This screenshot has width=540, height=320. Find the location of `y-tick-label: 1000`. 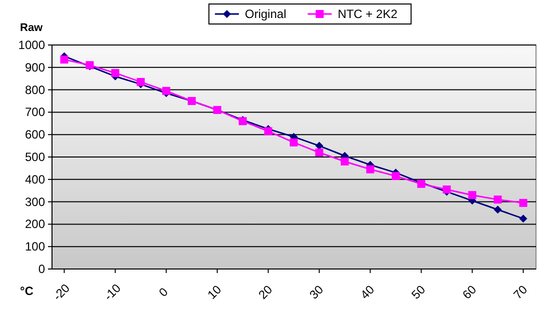

y-tick-label: 1000 is located at coordinates (32, 45).